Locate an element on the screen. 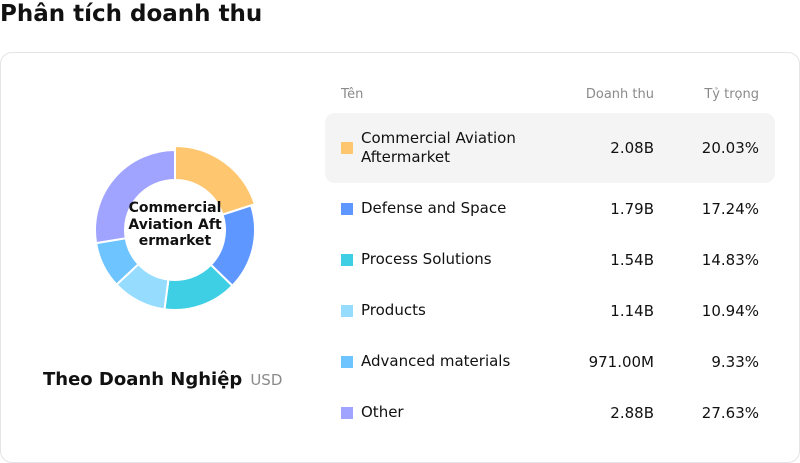 The image size is (800, 463). row-revenue: 971.00M is located at coordinates (621, 362).